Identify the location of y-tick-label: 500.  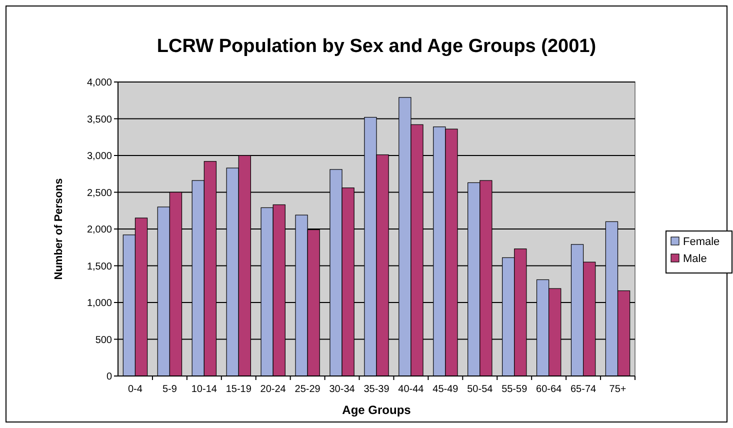
(103, 340).